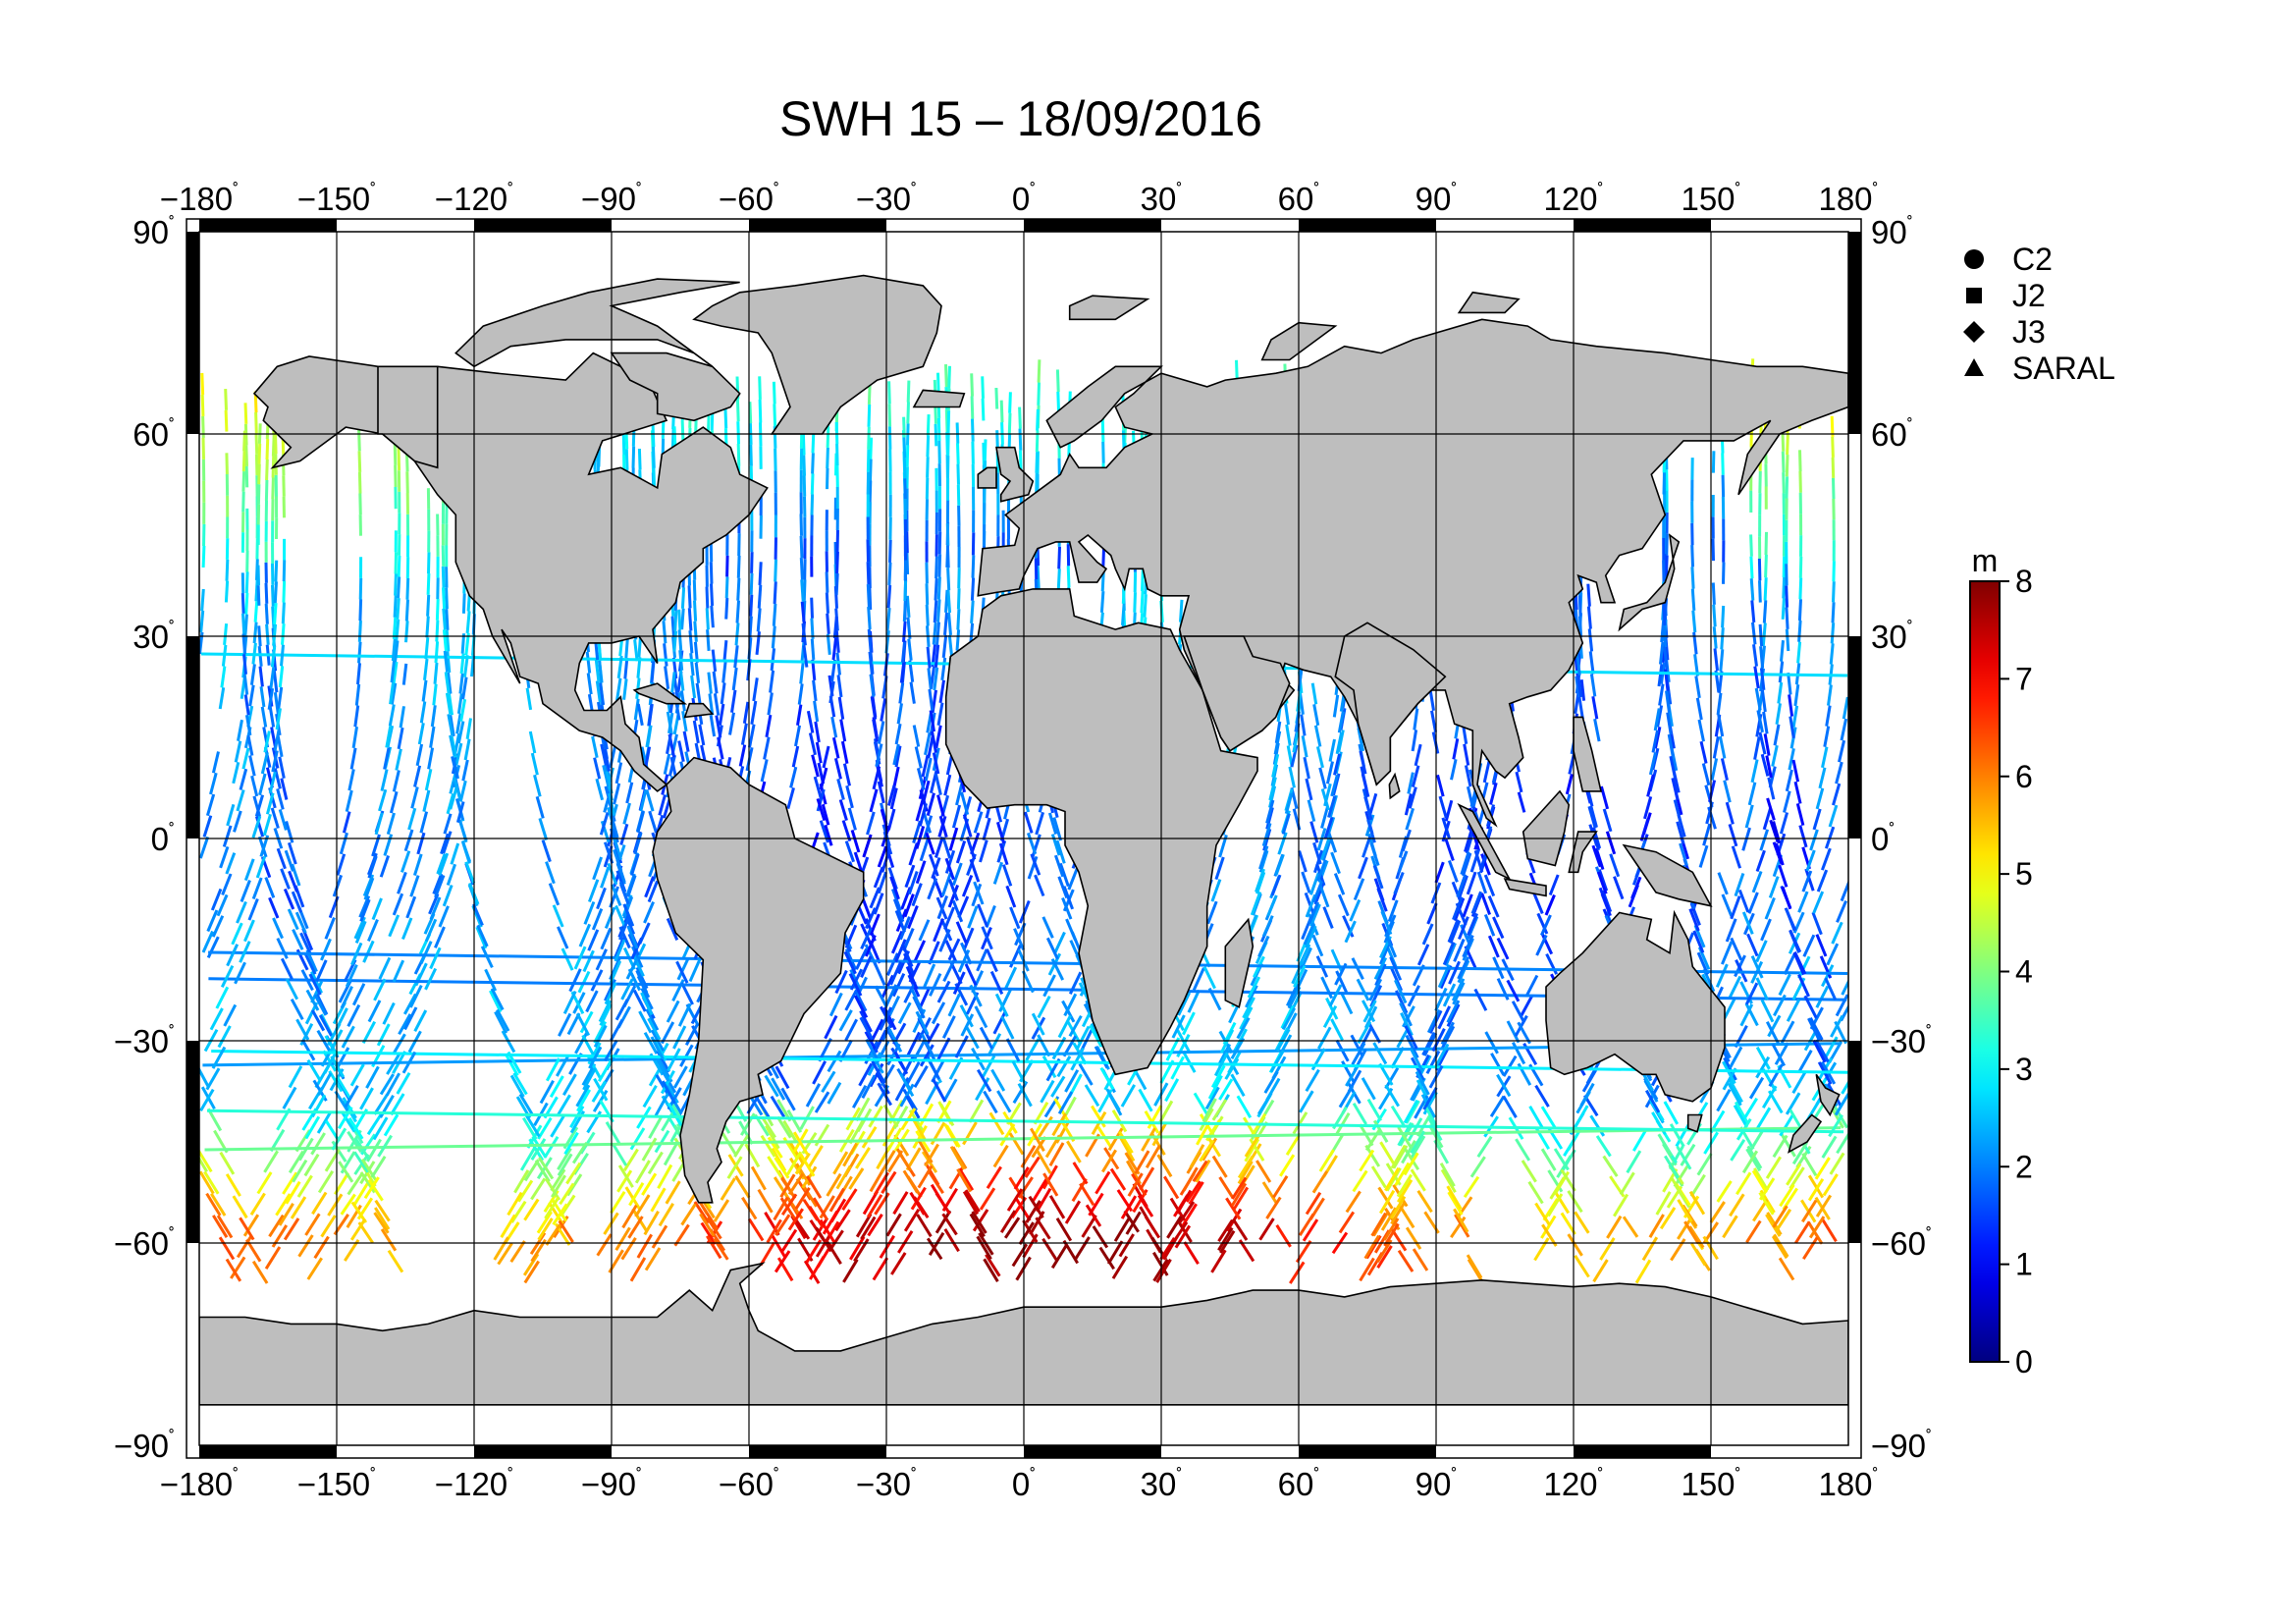  I want to click on frame-bar-left, so click(193, 333).